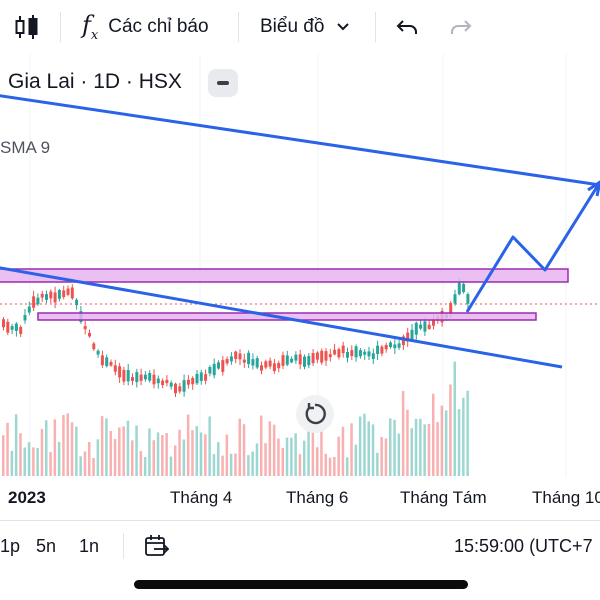  Describe the element at coordinates (25, 147) in the screenshot. I see `sma-indicator-label: SMA 9` at that location.